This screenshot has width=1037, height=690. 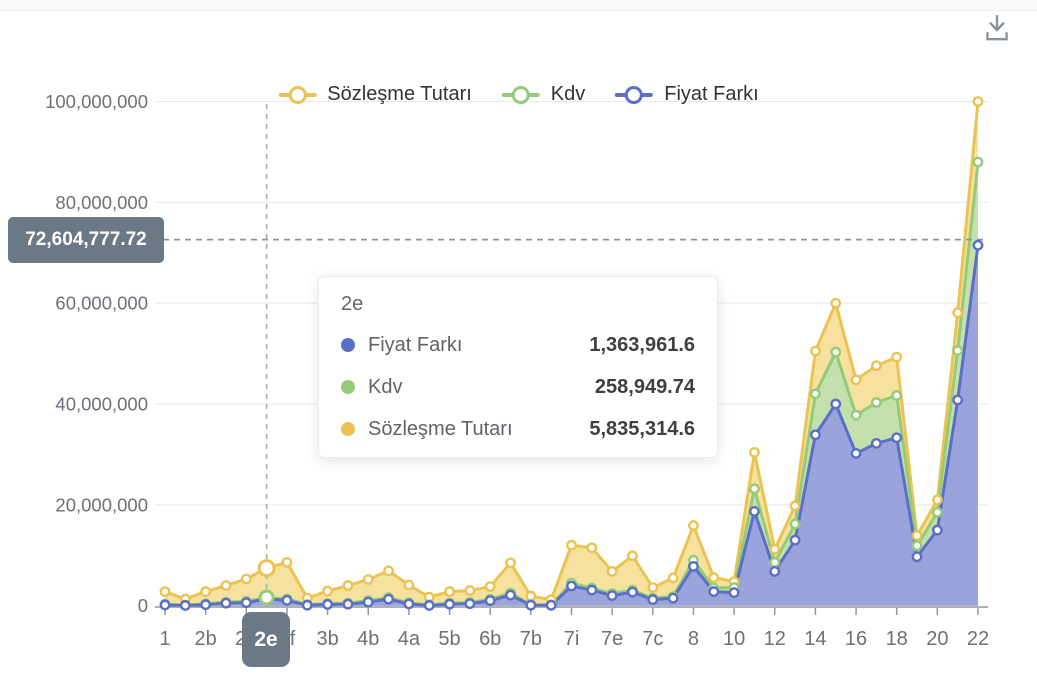 What do you see at coordinates (101, 404) in the screenshot?
I see `svg-text: 40,000,000` at bounding box center [101, 404].